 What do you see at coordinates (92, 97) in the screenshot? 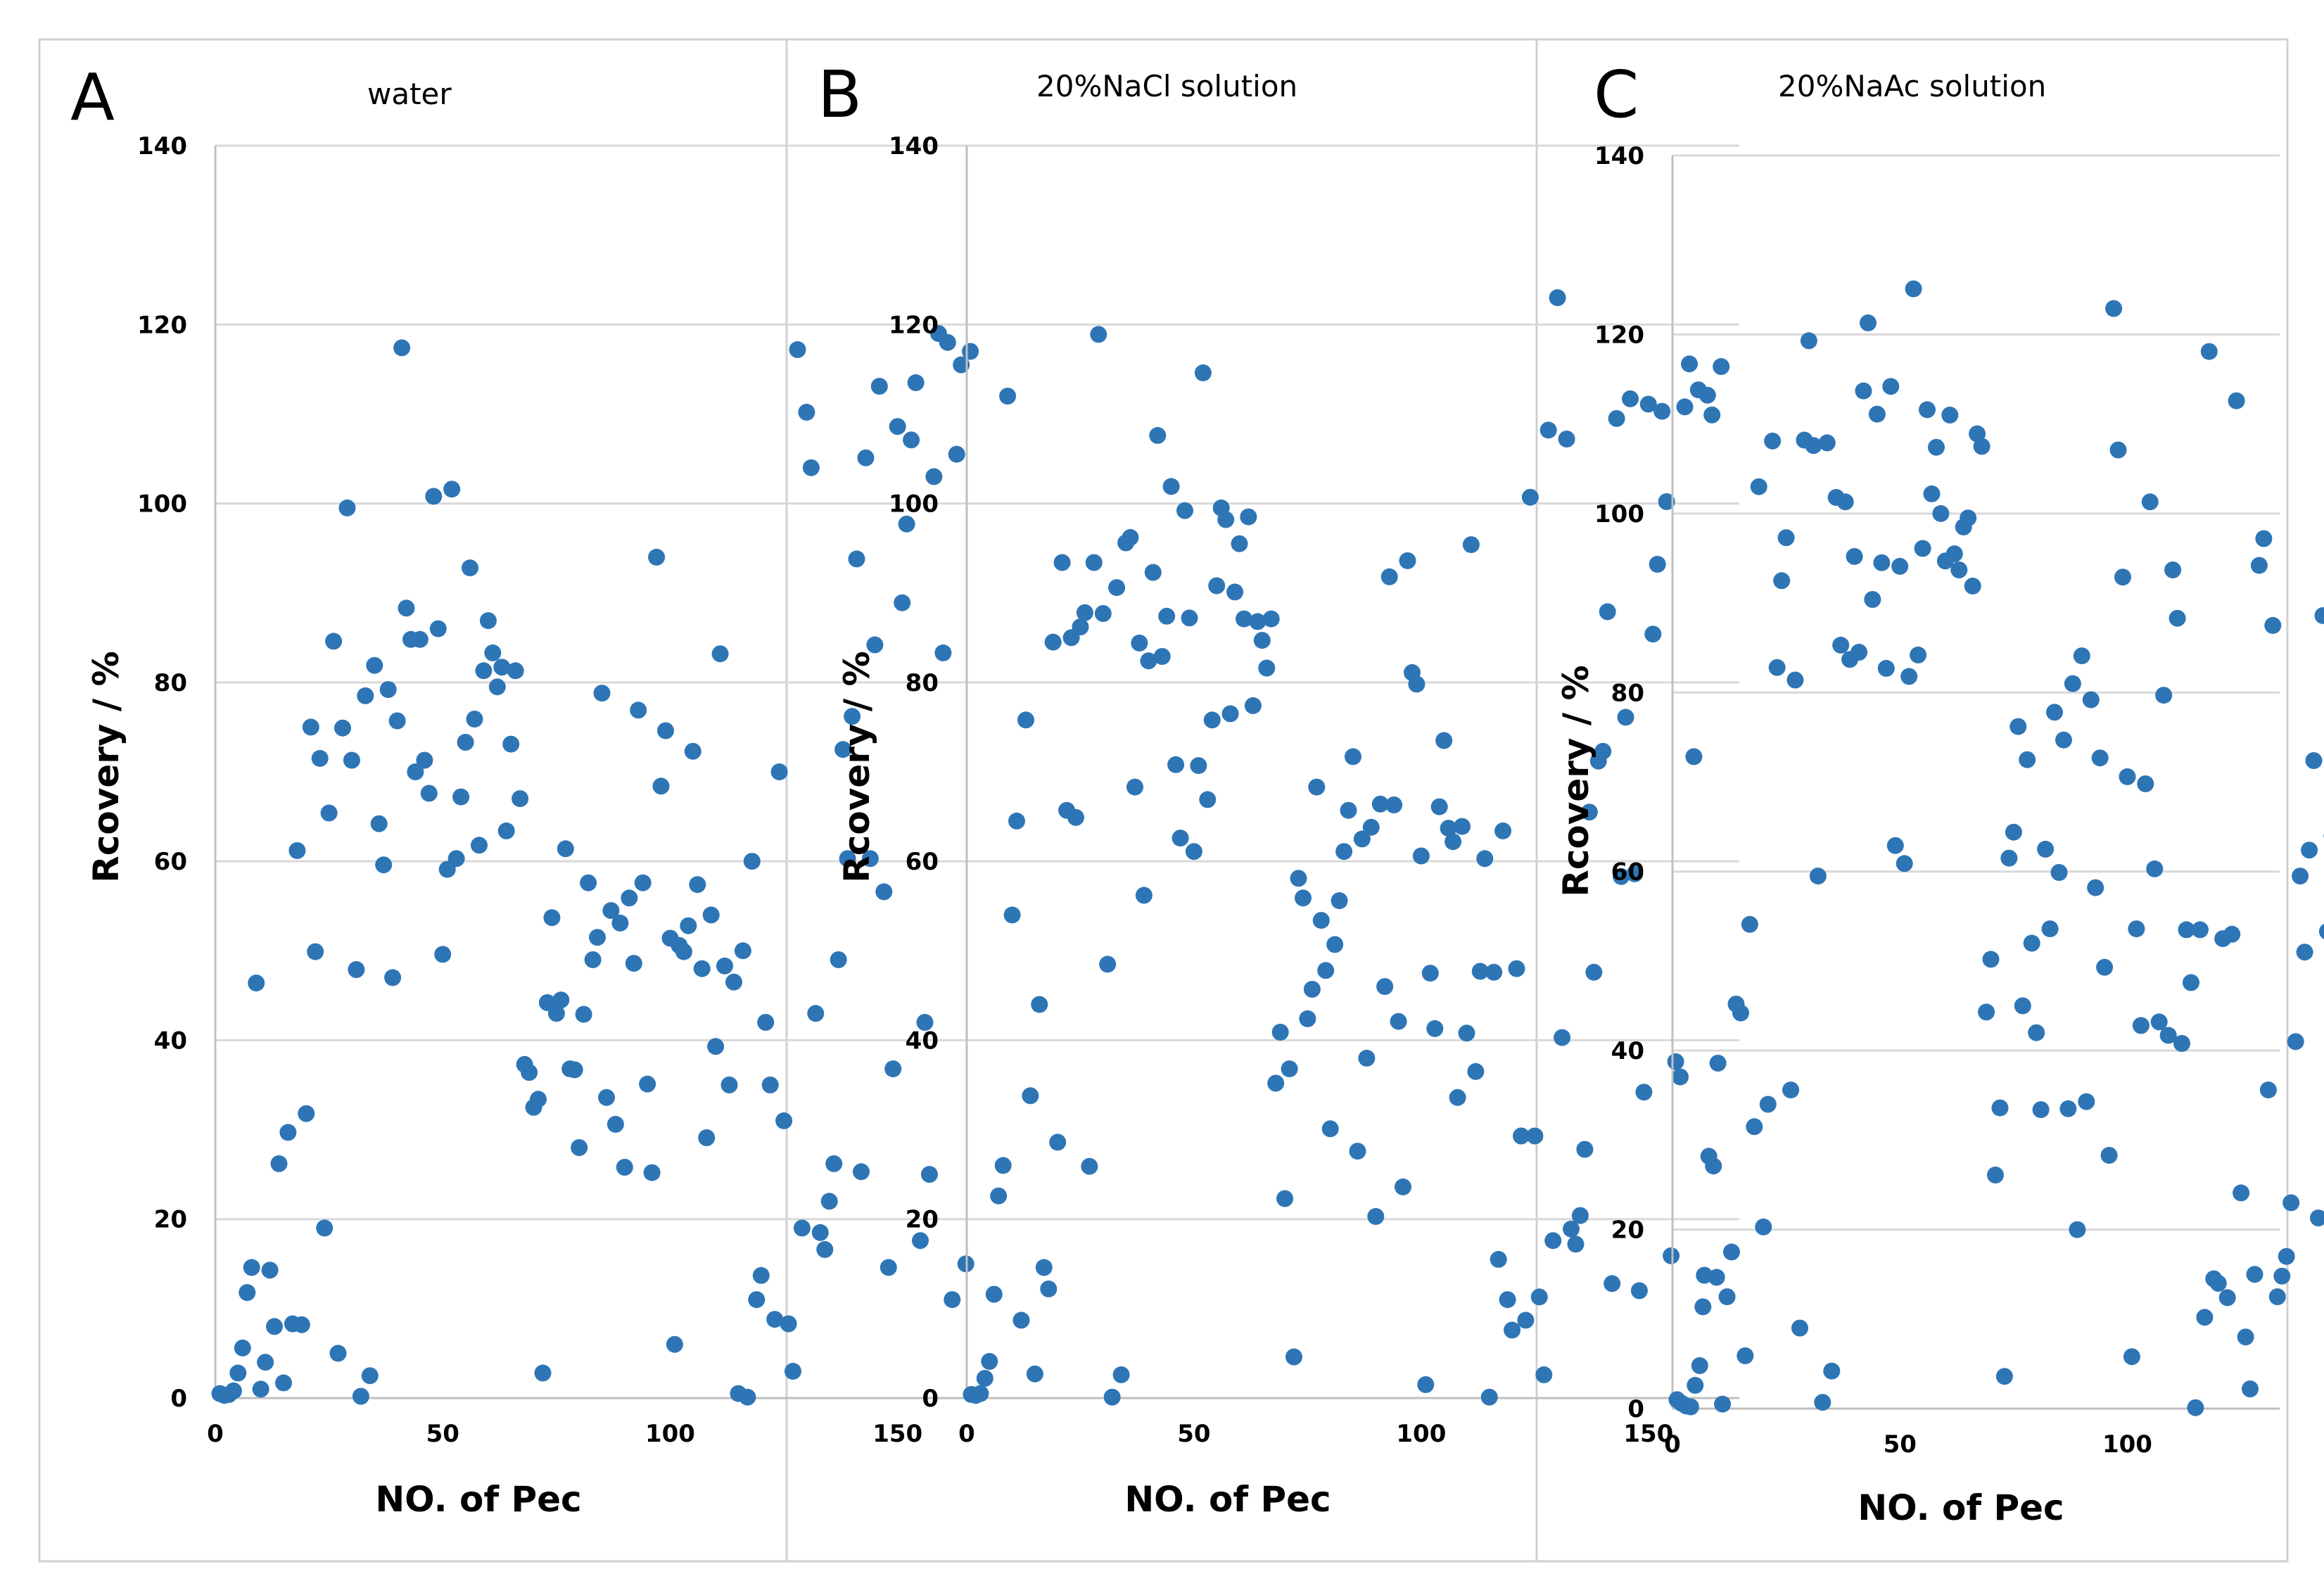
I see `panel-a-letter: A` at bounding box center [92, 97].